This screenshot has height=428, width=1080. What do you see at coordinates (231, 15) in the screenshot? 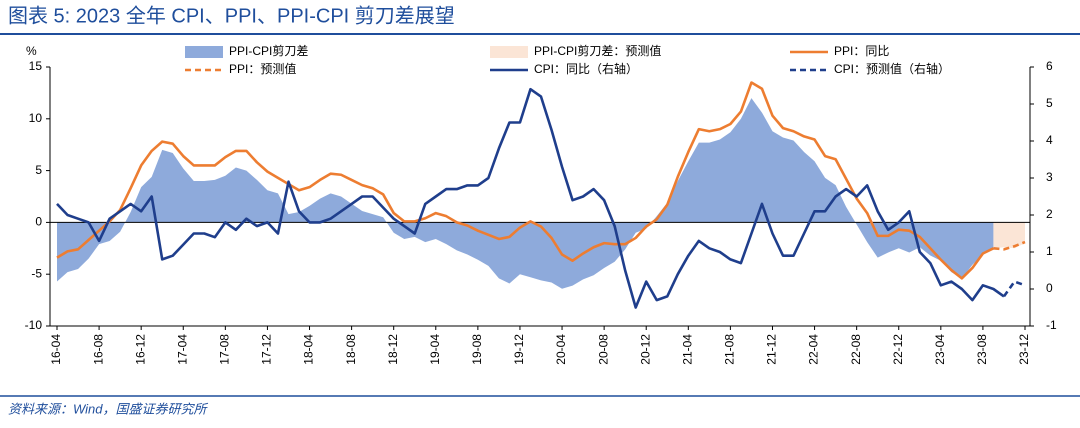
I see `chart-title: 图表 5: 2023 全年 CPI、PPI、PPI-CPI 剪刀差展望` at bounding box center [231, 15].